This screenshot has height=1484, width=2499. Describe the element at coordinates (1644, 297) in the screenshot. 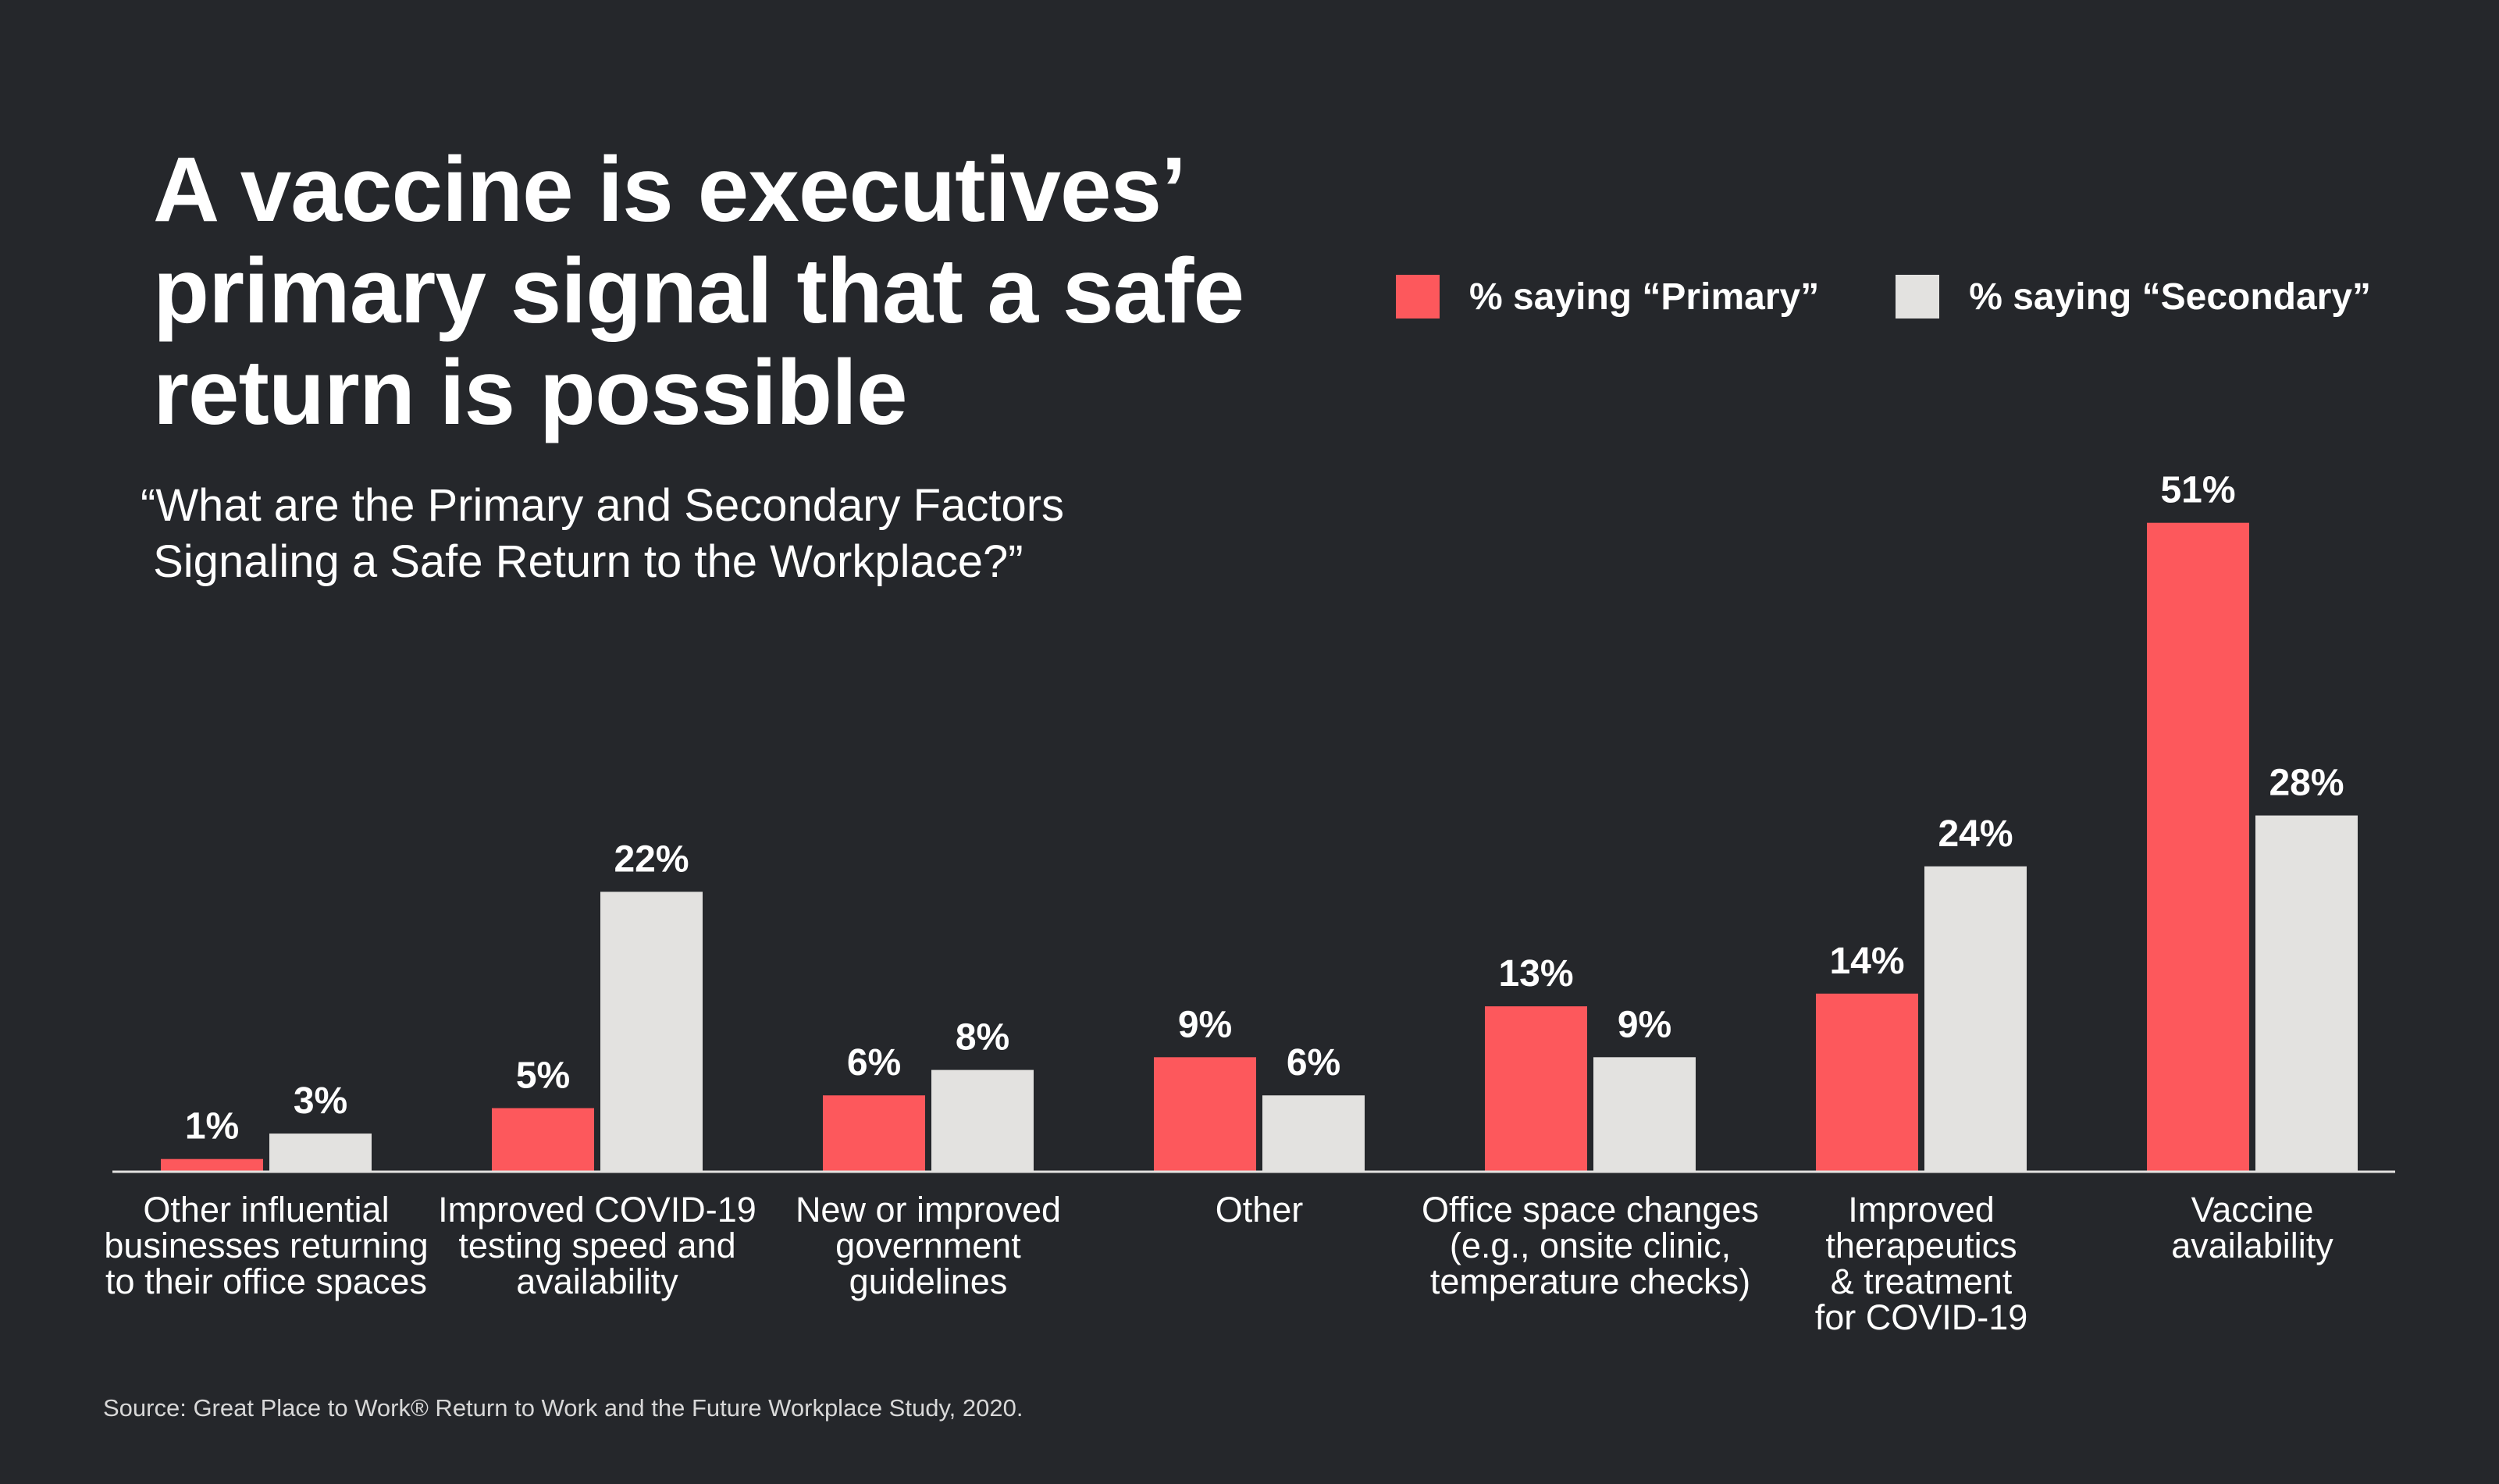

I see `legend-label-primary: % saying “Primary”` at that location.